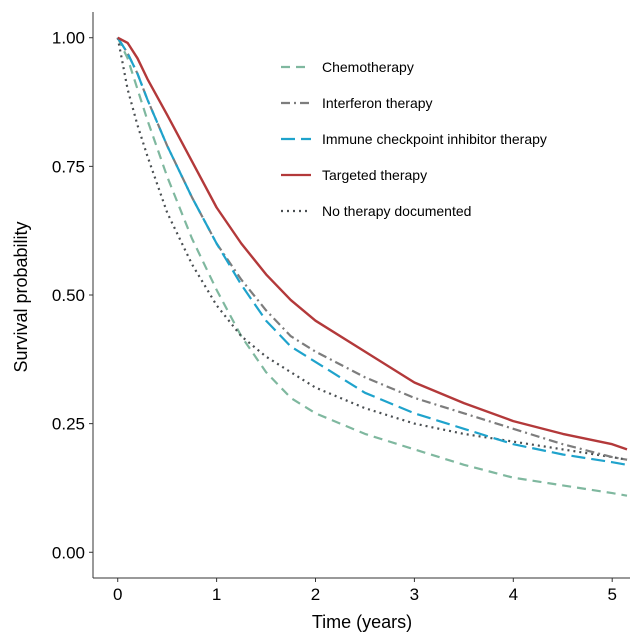 The height and width of the screenshot is (637, 630). Describe the element at coordinates (315, 594) in the screenshot. I see `x-tick-label: 2` at that location.